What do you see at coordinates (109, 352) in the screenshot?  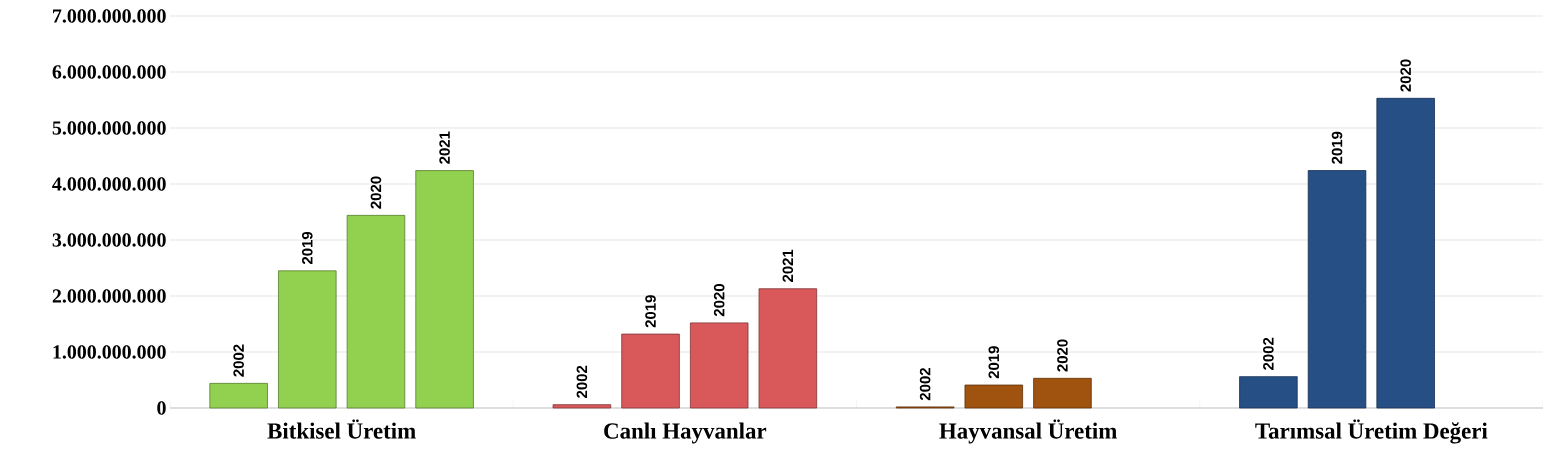 I see `y-tick-label: 1.000.000.000` at bounding box center [109, 352].